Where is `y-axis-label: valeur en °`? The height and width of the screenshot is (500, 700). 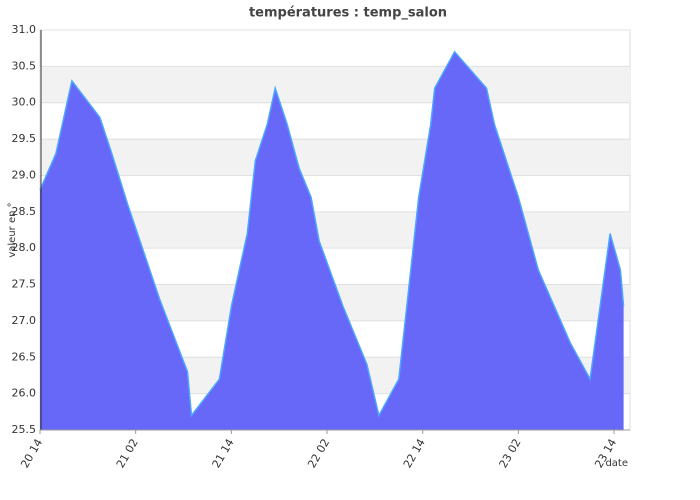 y-axis-label: valeur en ° is located at coordinates (12, 229).